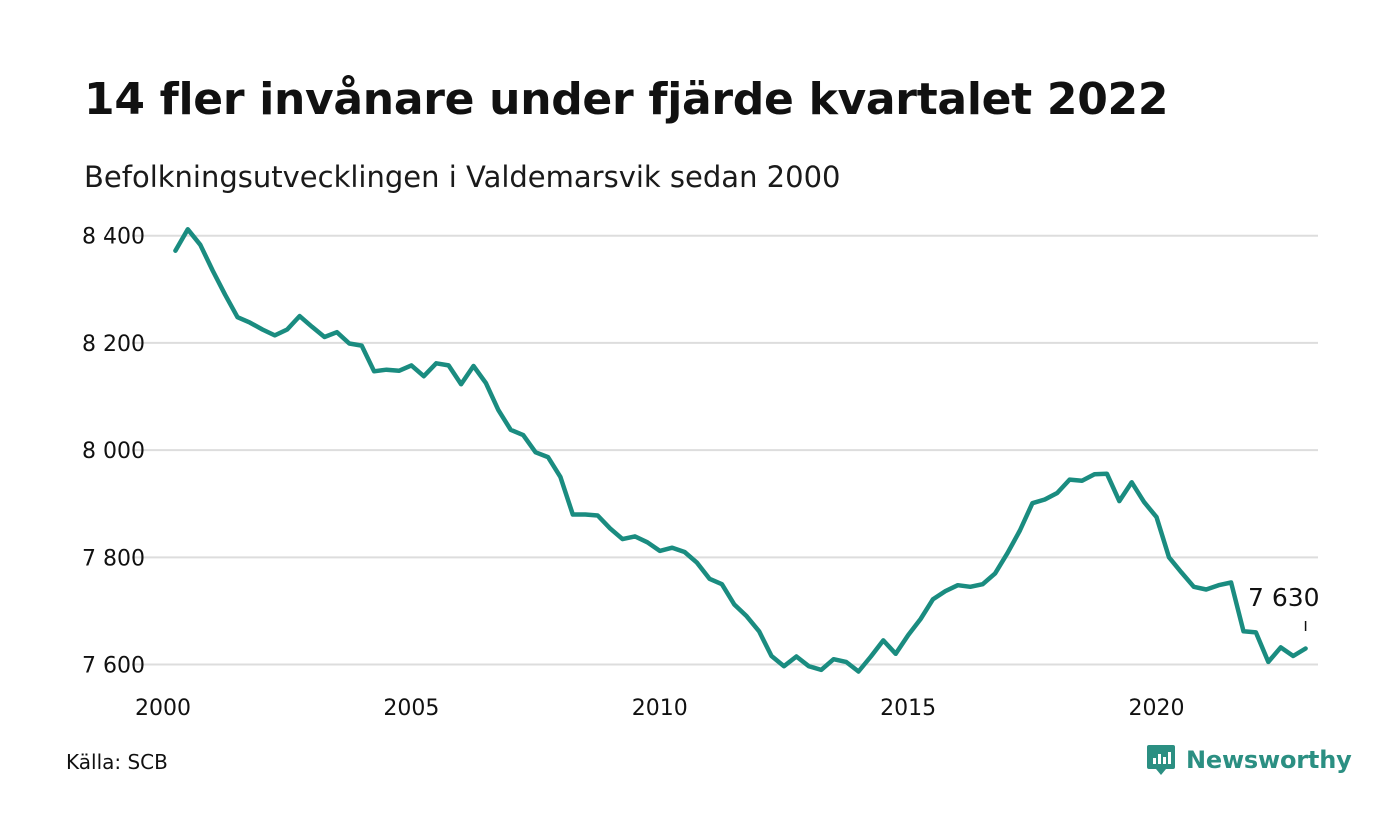  What do you see at coordinates (908, 708) in the screenshot?
I see `x-tick-label: 2015` at bounding box center [908, 708].